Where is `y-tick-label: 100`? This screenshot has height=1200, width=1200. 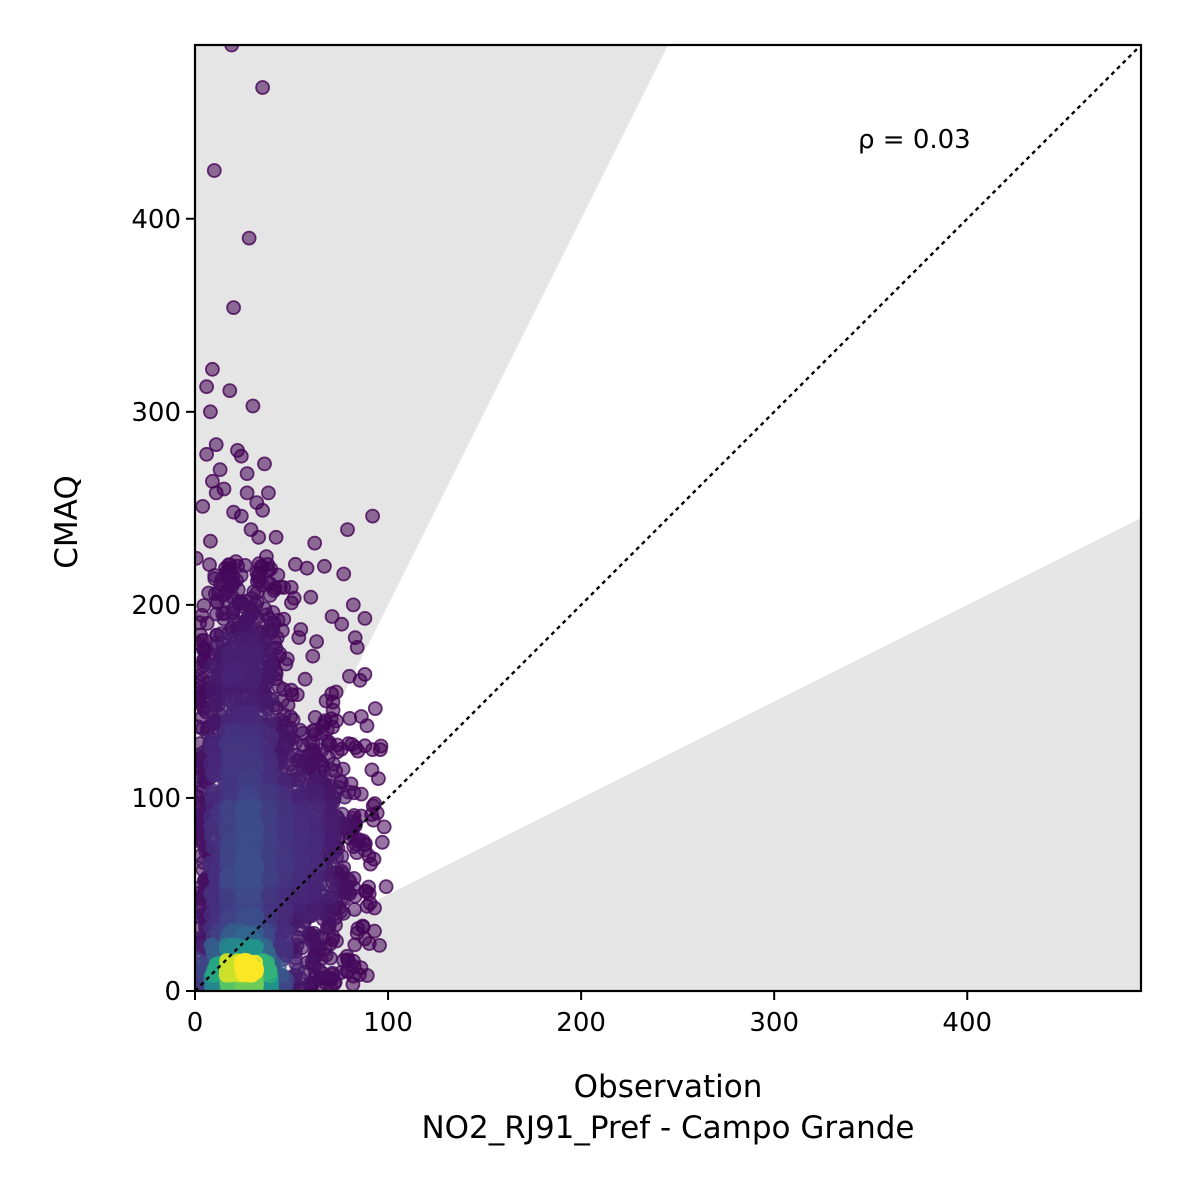
y-tick-label: 100 is located at coordinates (156, 799).